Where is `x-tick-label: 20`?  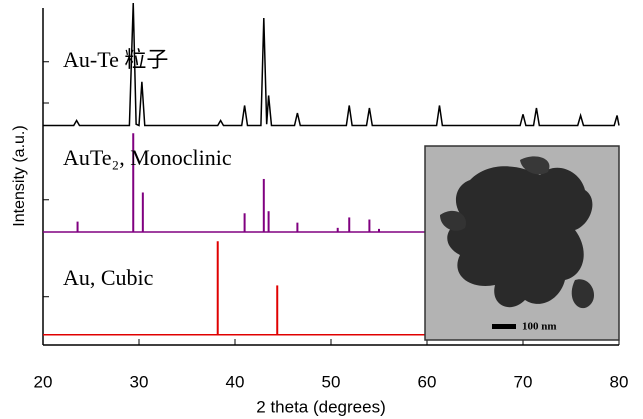 x-tick-label: 20 is located at coordinates (43, 381).